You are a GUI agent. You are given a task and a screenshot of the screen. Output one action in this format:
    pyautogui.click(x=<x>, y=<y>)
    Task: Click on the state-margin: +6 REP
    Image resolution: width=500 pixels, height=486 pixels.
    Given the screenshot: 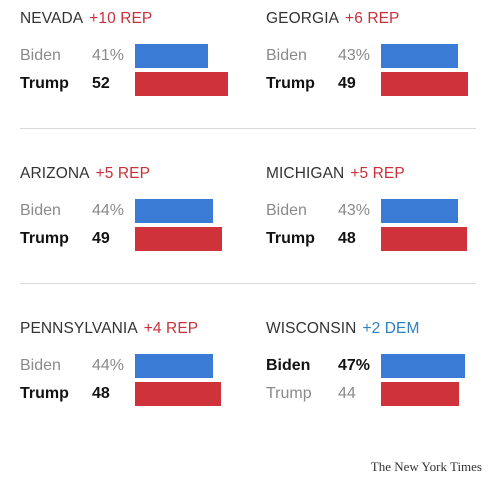 What is the action you would take?
    pyautogui.click(x=372, y=18)
    